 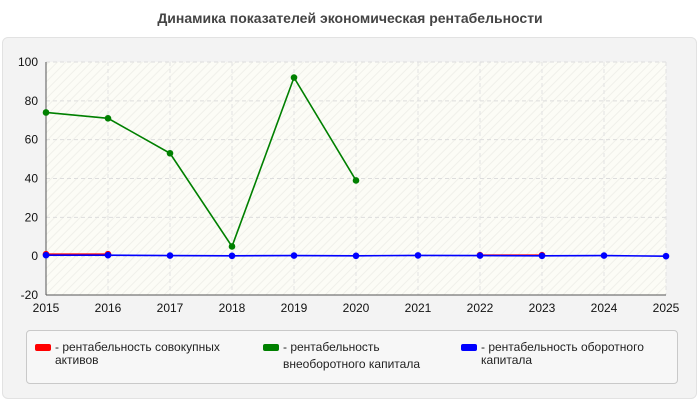 I want to click on x-tick-label: 2023, so click(x=542, y=308).